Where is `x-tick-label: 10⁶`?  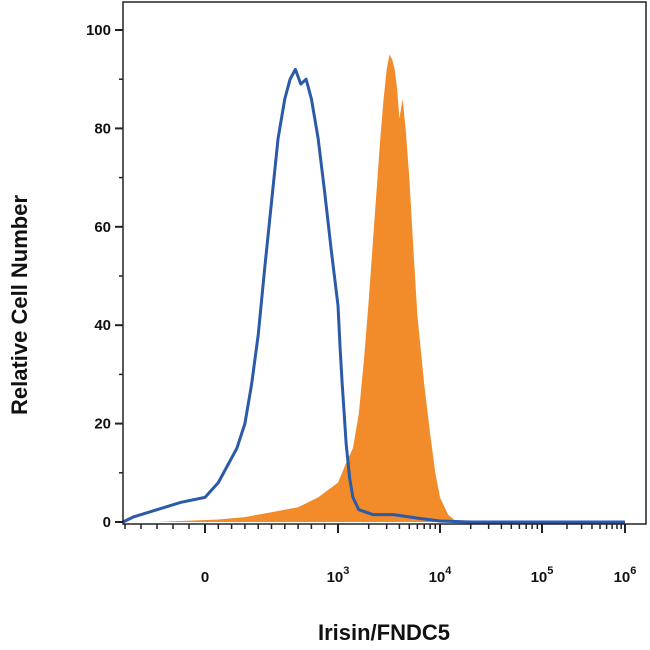
x-tick-label: 10⁶ is located at coordinates (625, 575).